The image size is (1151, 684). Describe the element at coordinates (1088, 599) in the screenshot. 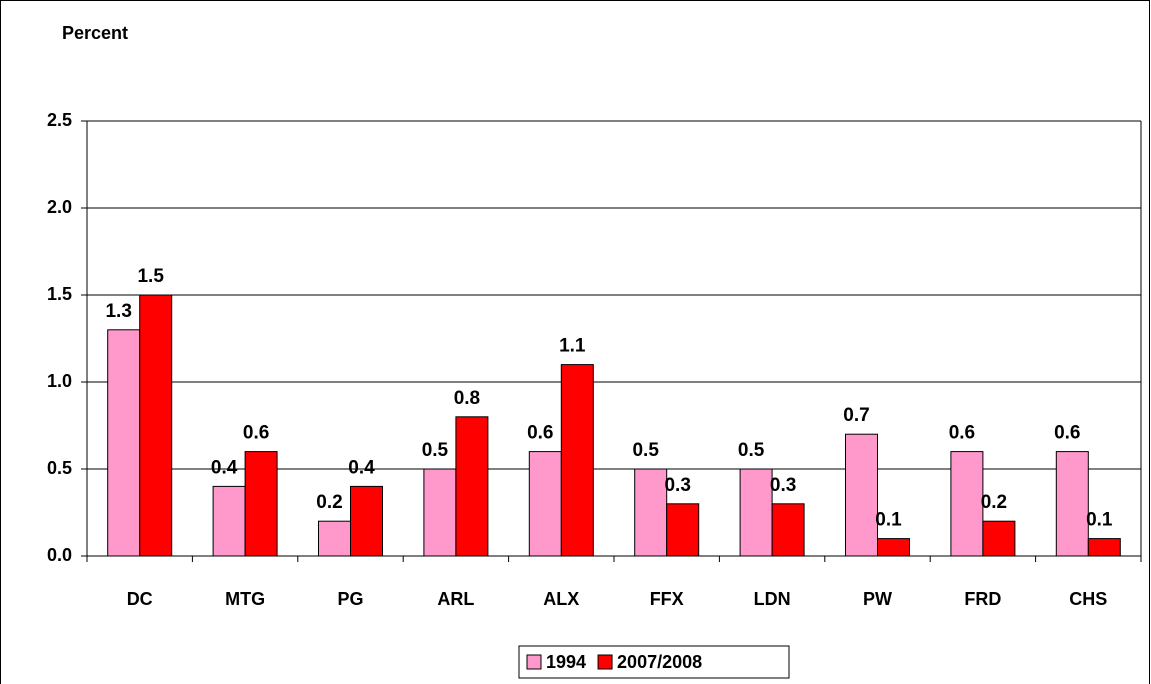

I see `x-tick-label: CHS` at that location.